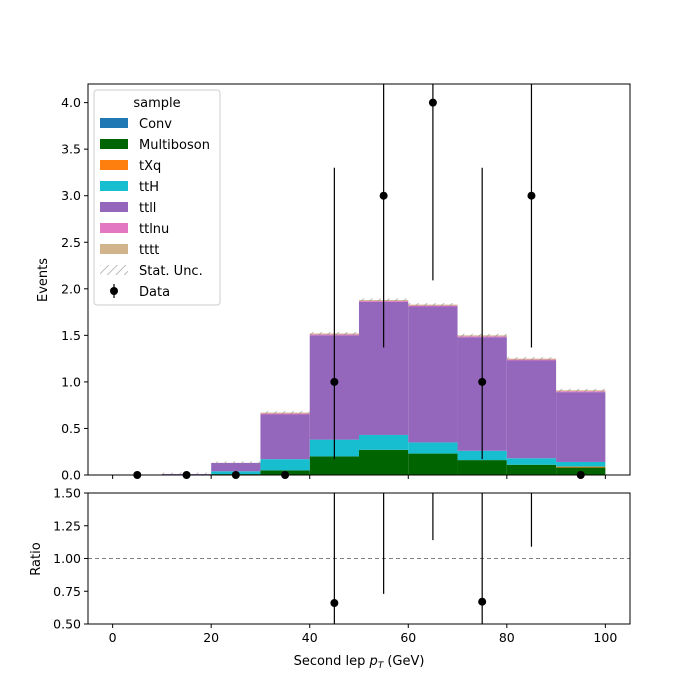 This screenshot has width=700, height=700. What do you see at coordinates (149, 187) in the screenshot?
I see `legend-label-tth: ttH` at bounding box center [149, 187].